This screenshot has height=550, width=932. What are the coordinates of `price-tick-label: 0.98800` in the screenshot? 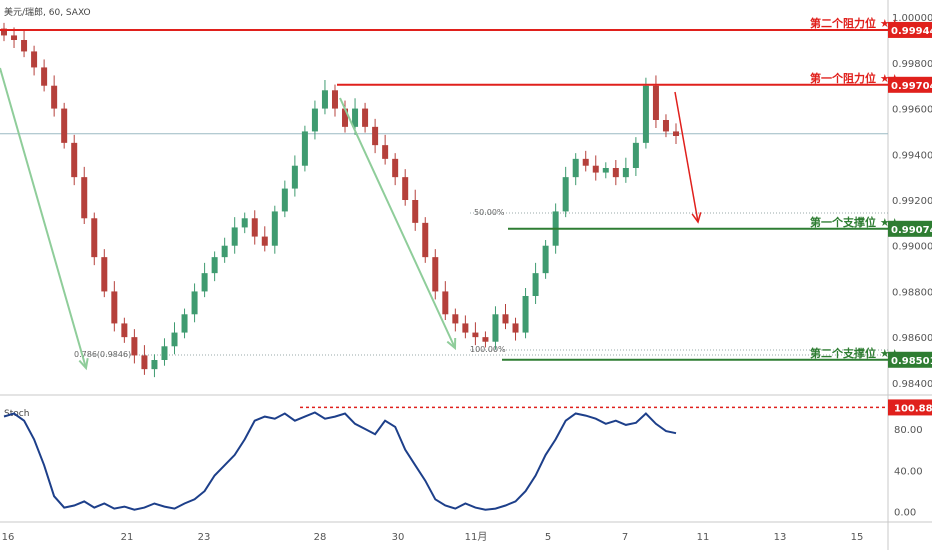 It's located at (912, 292).